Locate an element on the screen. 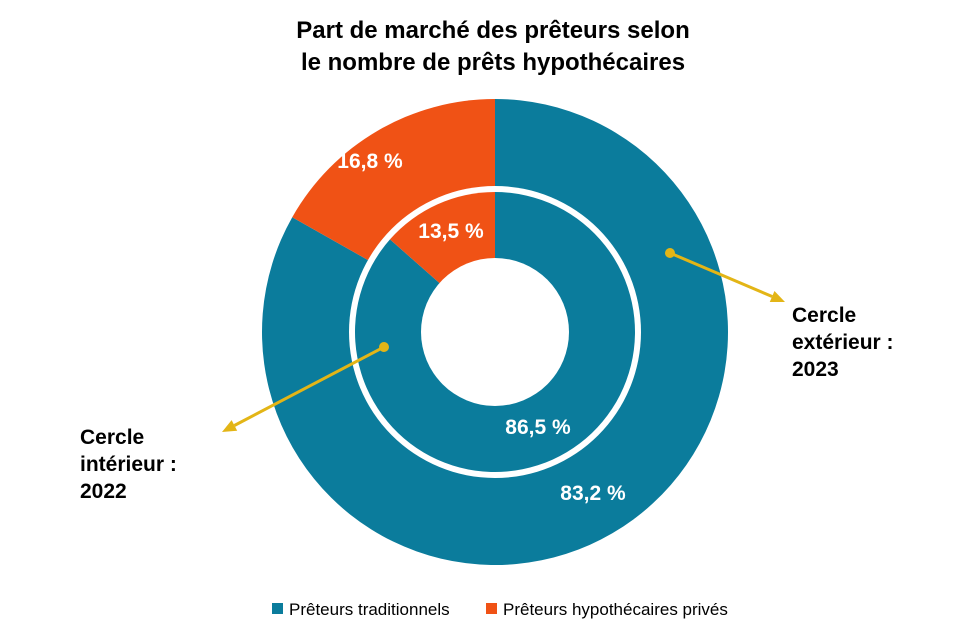  legend-label-private: Prêteurs hypothécaires privés is located at coordinates (615, 609).